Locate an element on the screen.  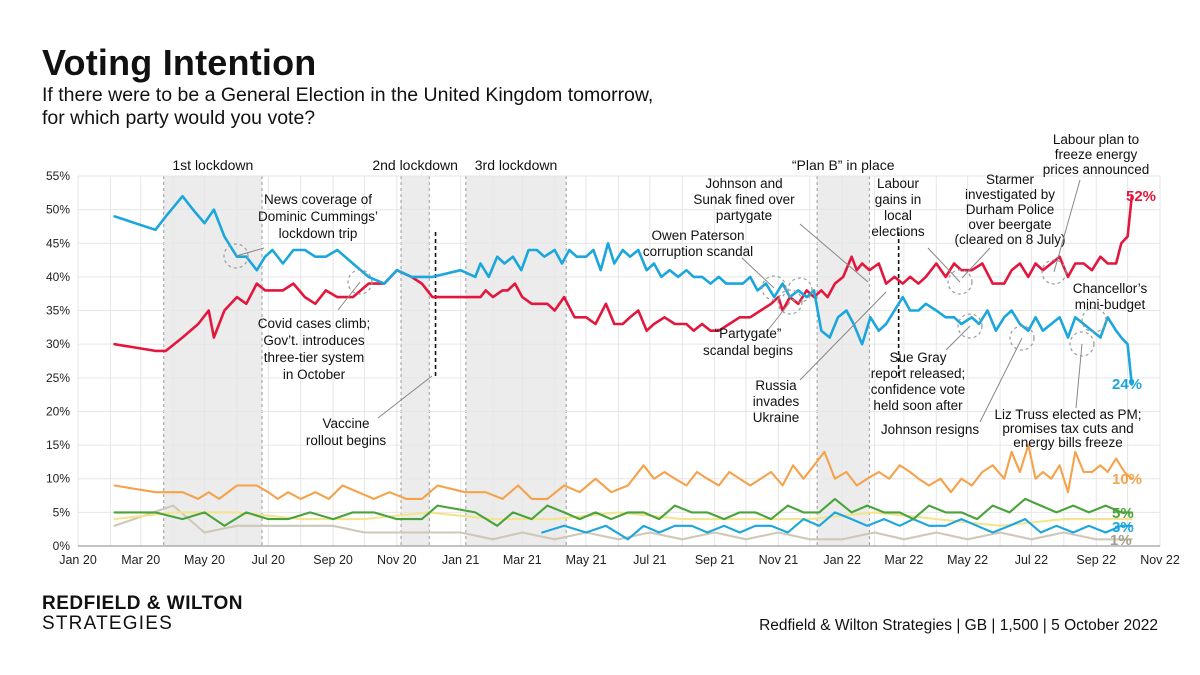
x-tick-label: May 22 is located at coordinates (967, 560).